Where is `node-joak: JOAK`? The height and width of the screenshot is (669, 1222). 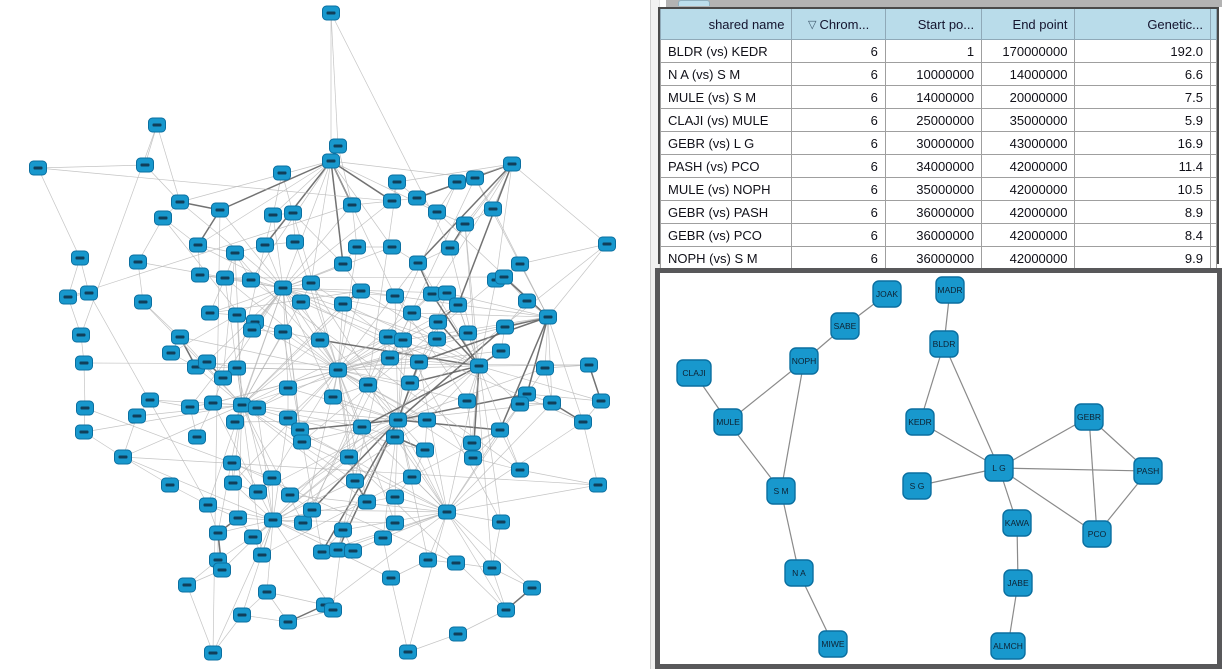 node-joak: JOAK is located at coordinates (887, 294).